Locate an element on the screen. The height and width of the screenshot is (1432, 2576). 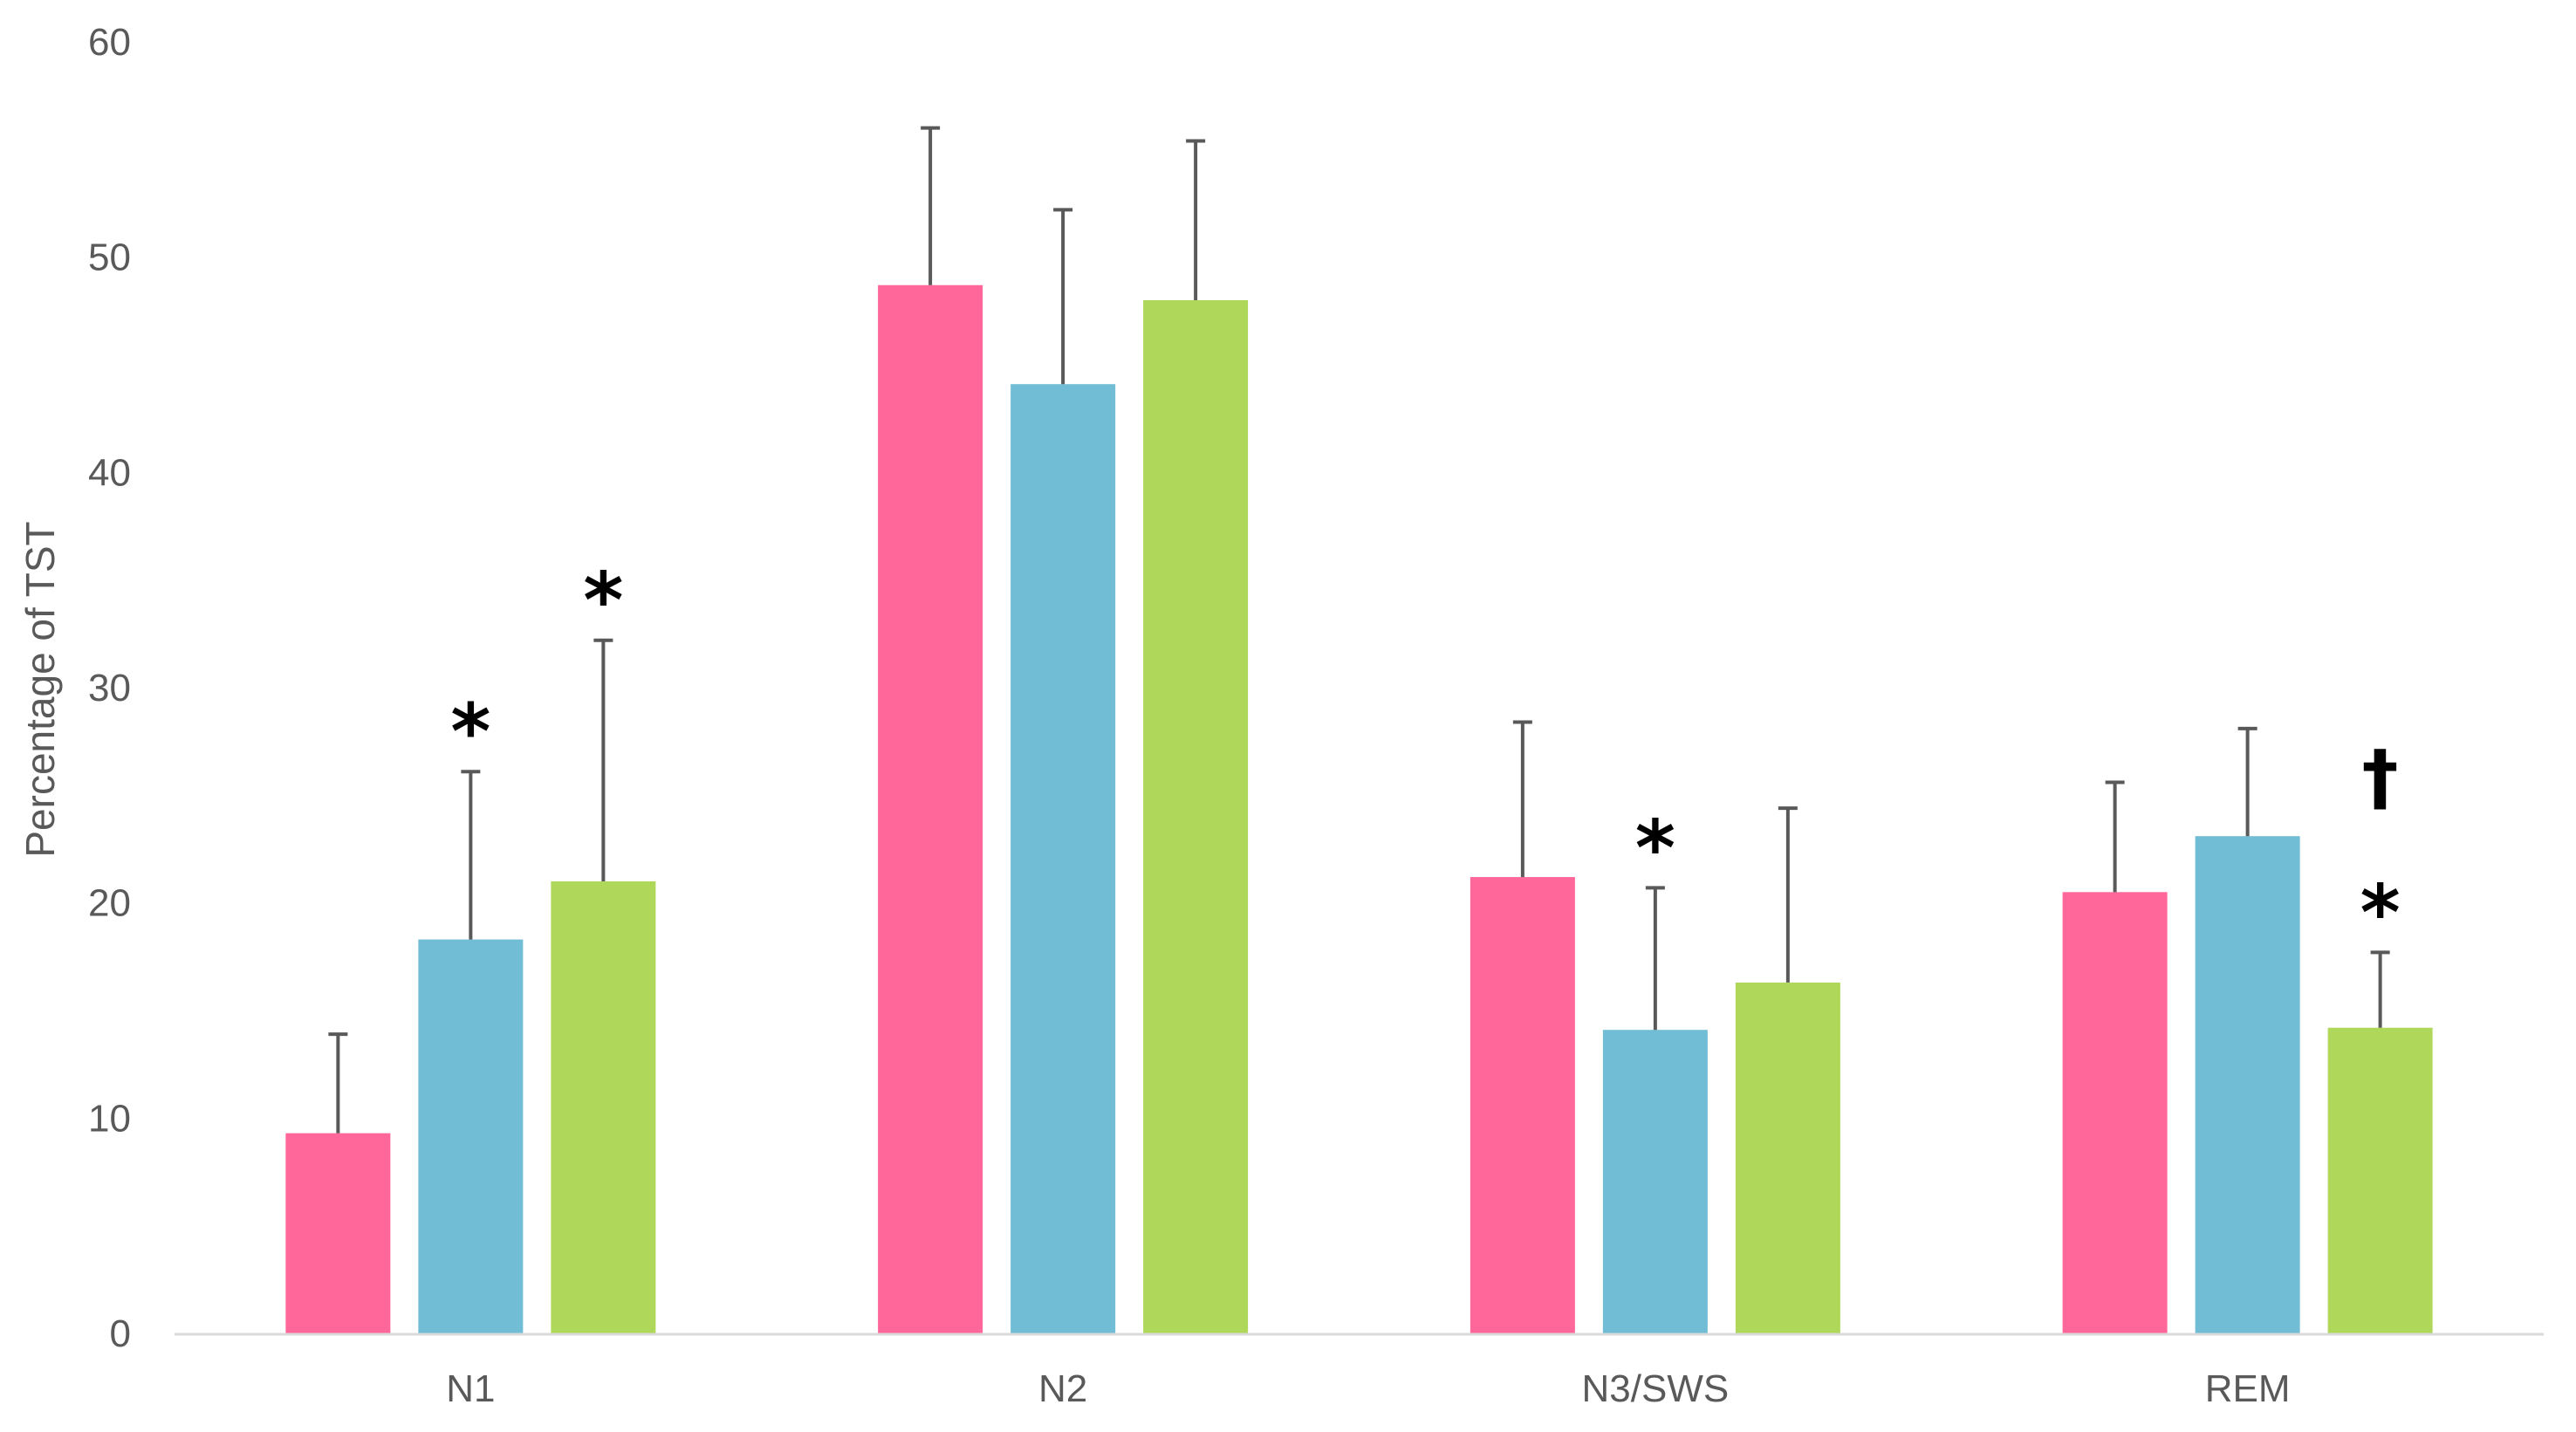
category-label: N2 is located at coordinates (1062, 1388).